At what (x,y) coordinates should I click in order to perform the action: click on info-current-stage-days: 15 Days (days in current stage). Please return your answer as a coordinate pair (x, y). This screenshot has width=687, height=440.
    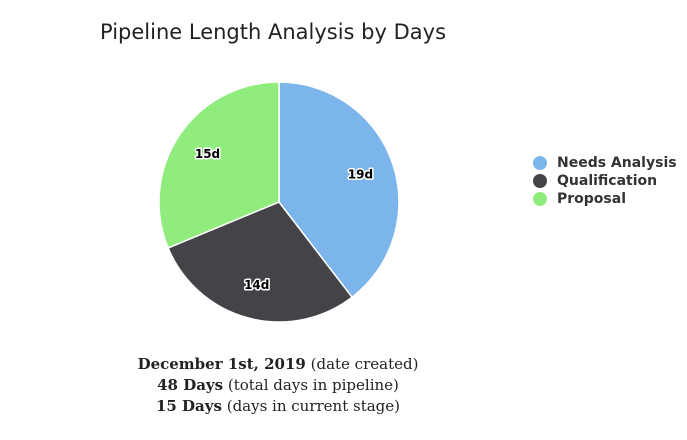
    Looking at the image, I should click on (278, 406).